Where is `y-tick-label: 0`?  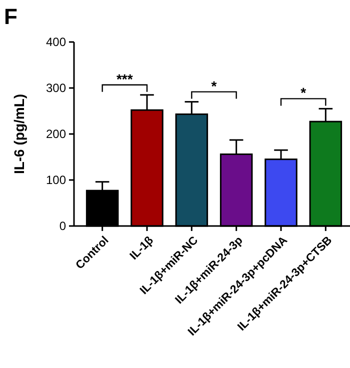
y-tick-label: 0 is located at coordinates (62, 226).